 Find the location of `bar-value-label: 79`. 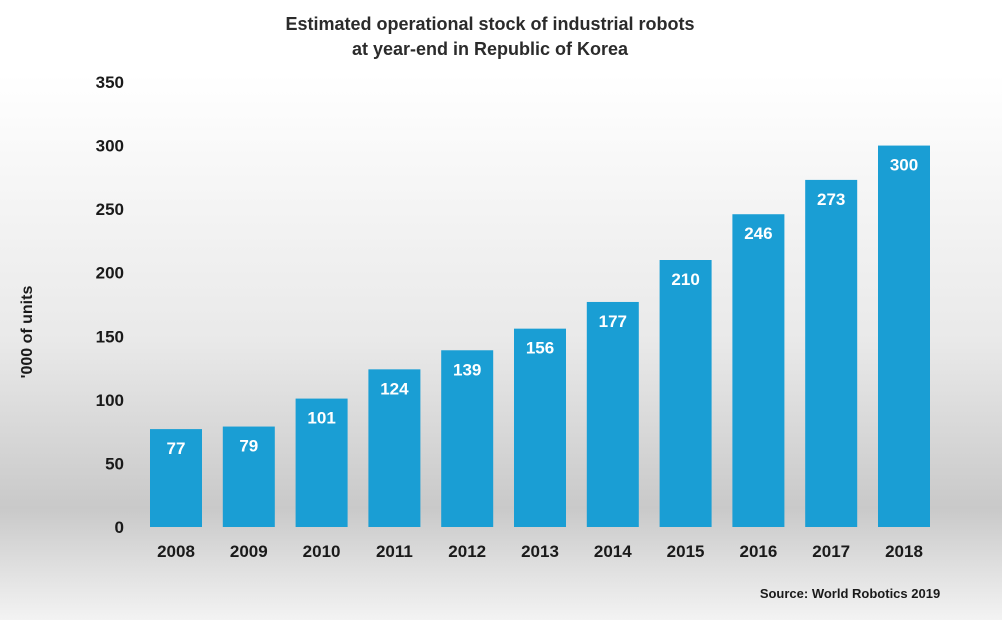

bar-value-label: 79 is located at coordinates (248, 446).